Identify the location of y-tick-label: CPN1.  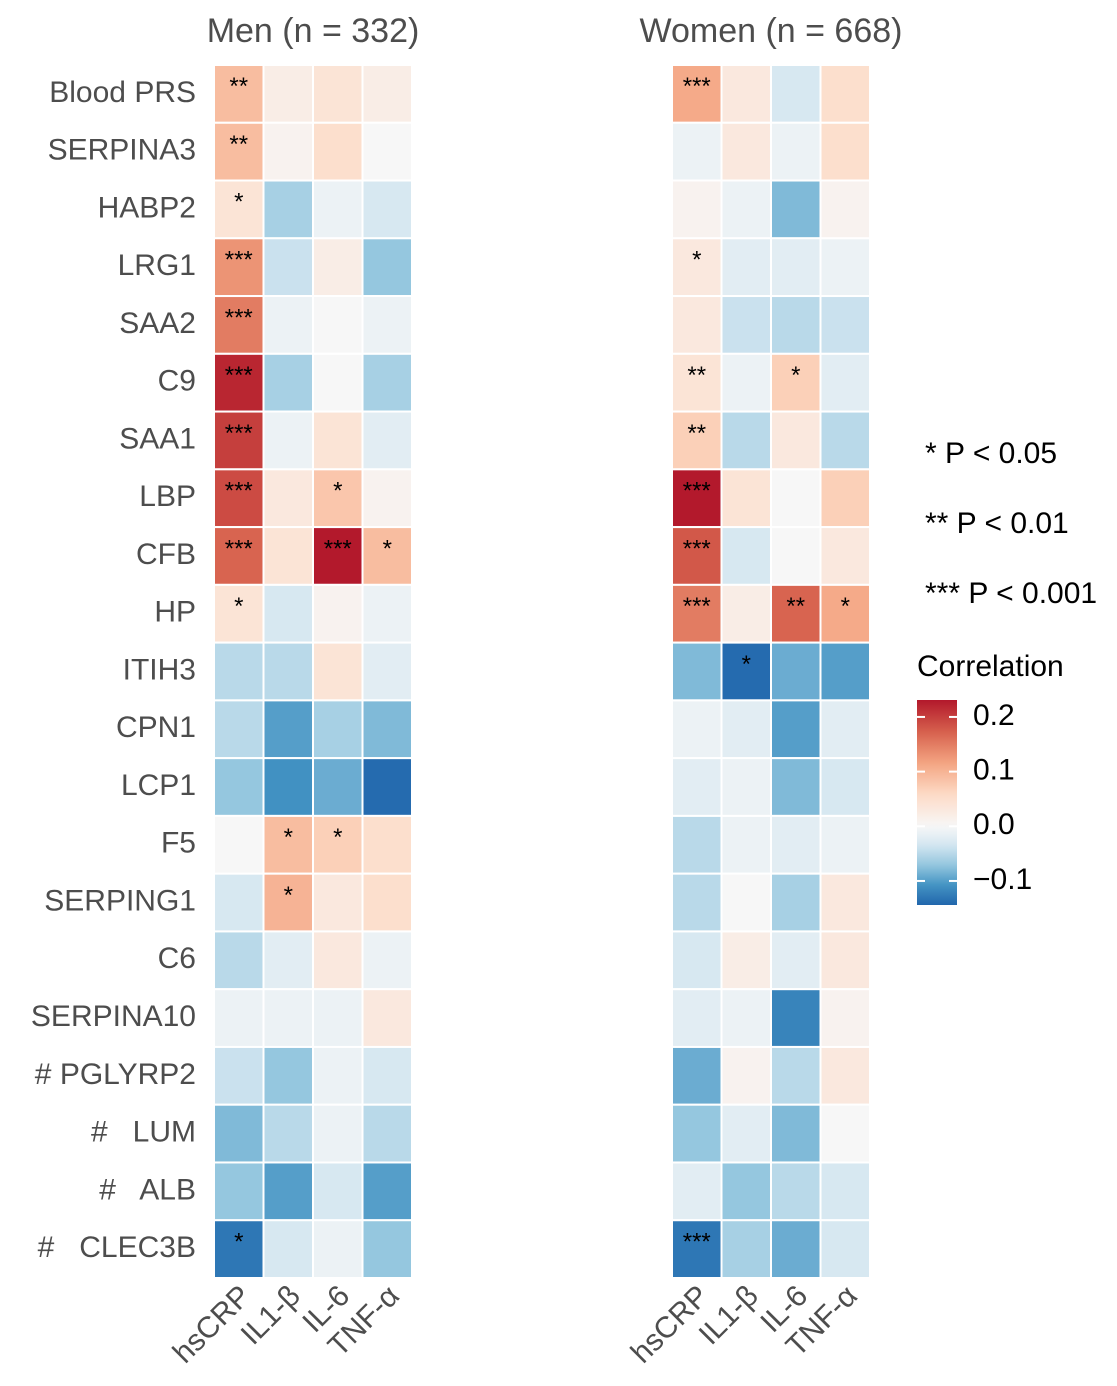
(156, 727).